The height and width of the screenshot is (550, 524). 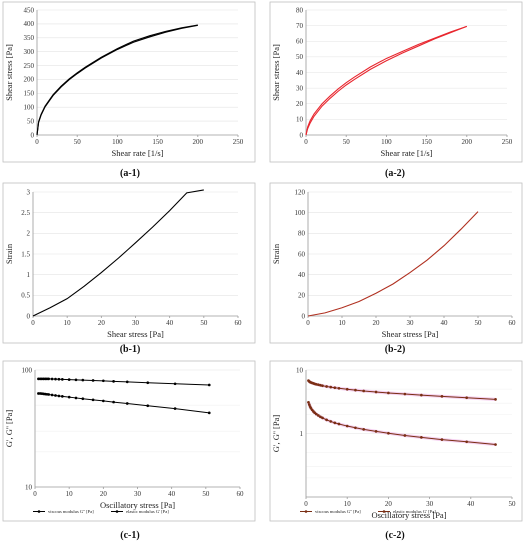 What do you see at coordinates (130, 349) in the screenshot?
I see `panel-label-b-1: (b-1)` at bounding box center [130, 349].